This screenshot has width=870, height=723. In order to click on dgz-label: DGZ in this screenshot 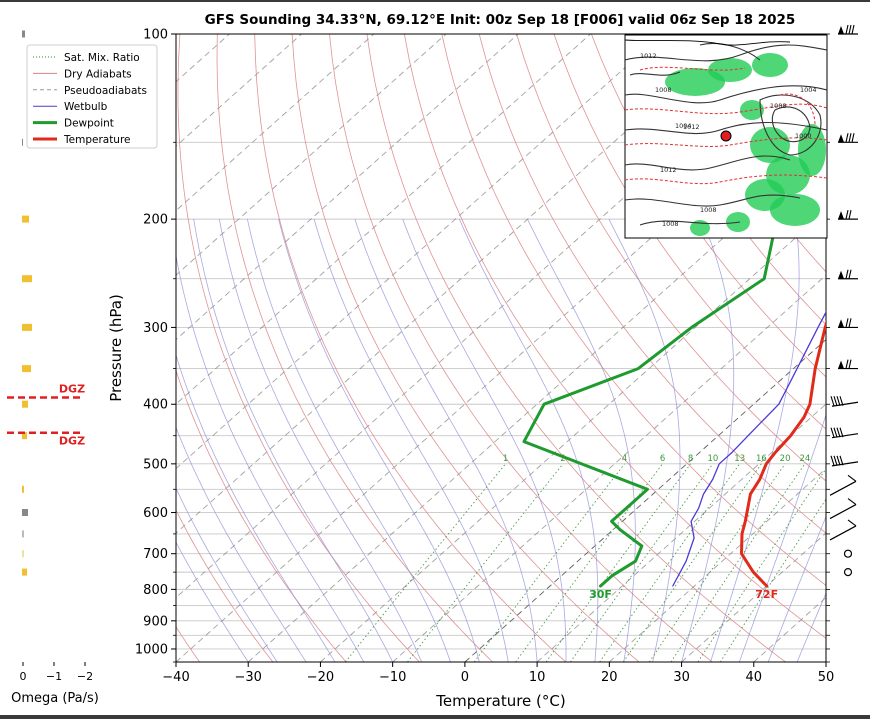, I will do `click(72, 441)`.